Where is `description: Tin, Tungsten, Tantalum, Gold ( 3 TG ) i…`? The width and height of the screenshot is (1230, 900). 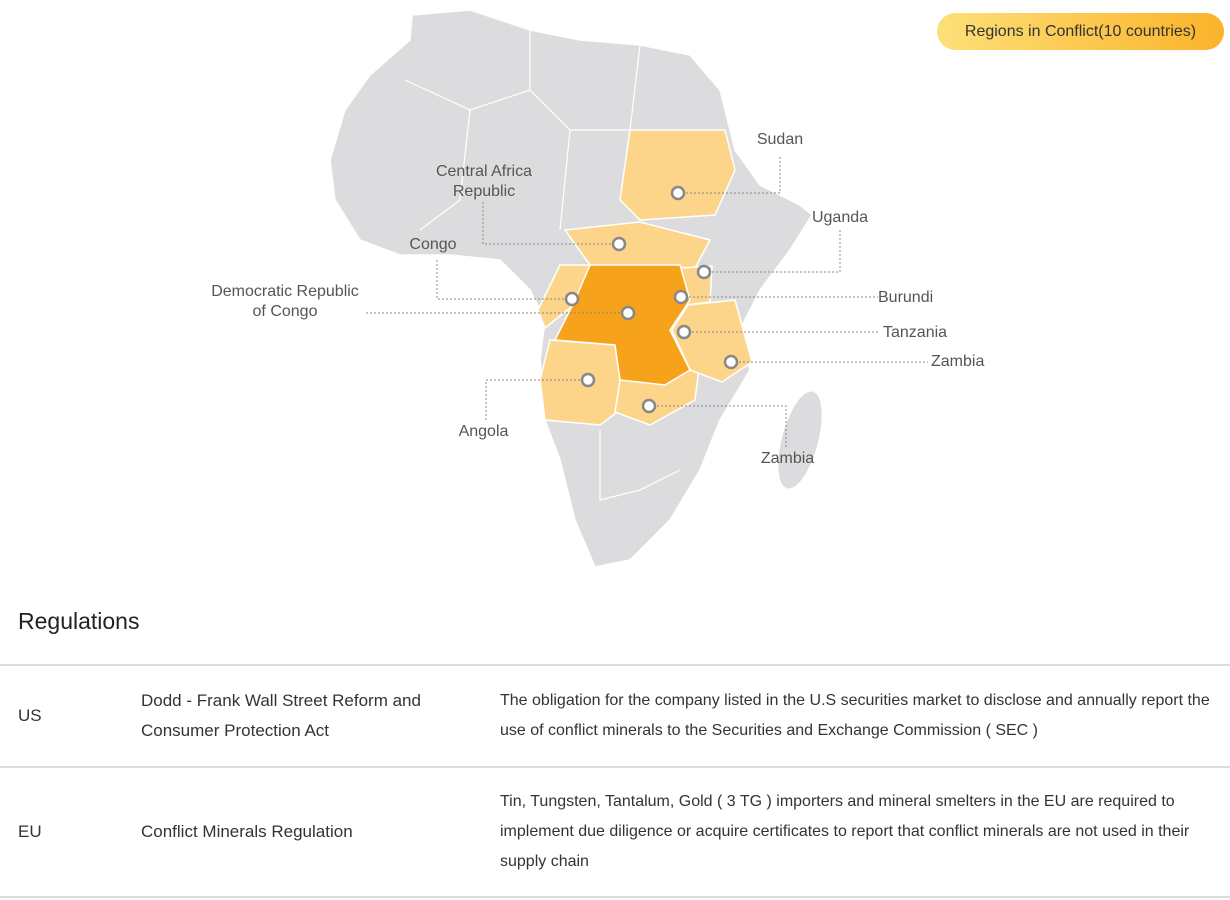
description: Tin, Tungsten, Tantalum, Gold ( 3 TG ) i… is located at coordinates (865, 832).